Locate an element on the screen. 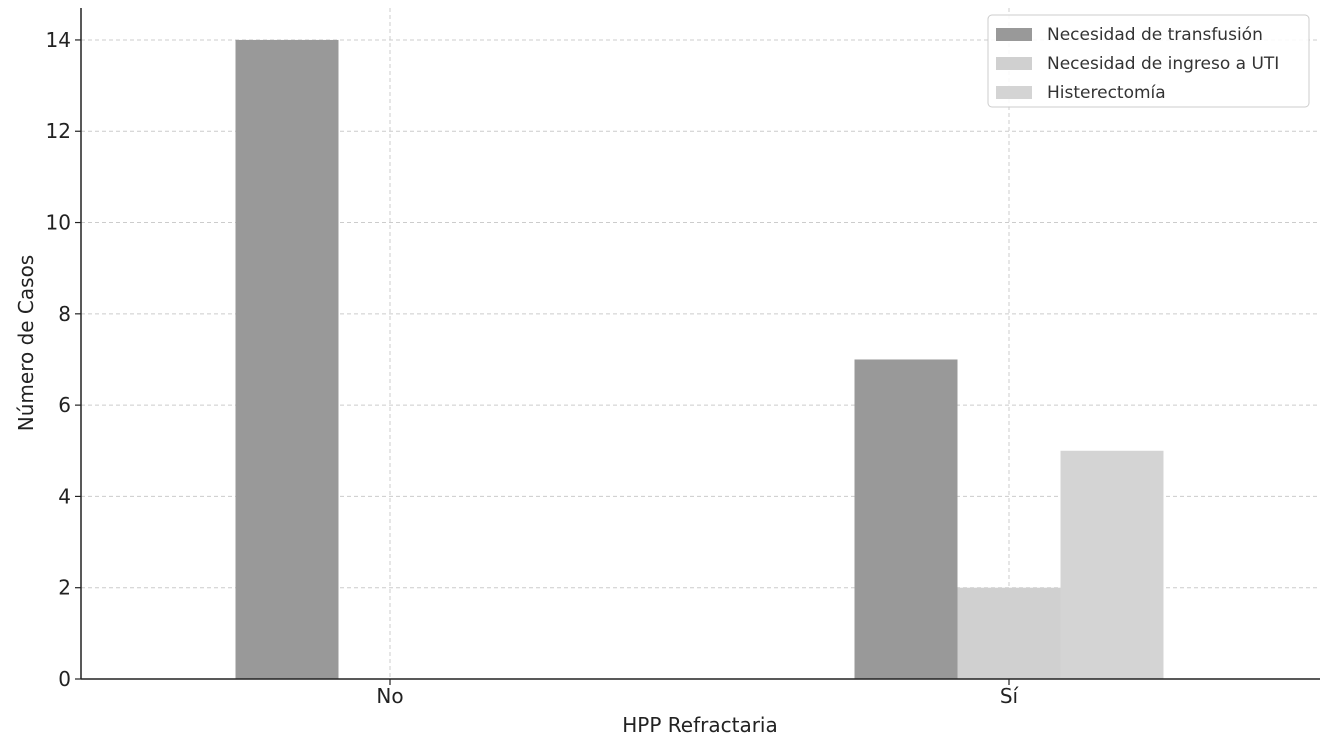  legend-box is located at coordinates (1148, 61).